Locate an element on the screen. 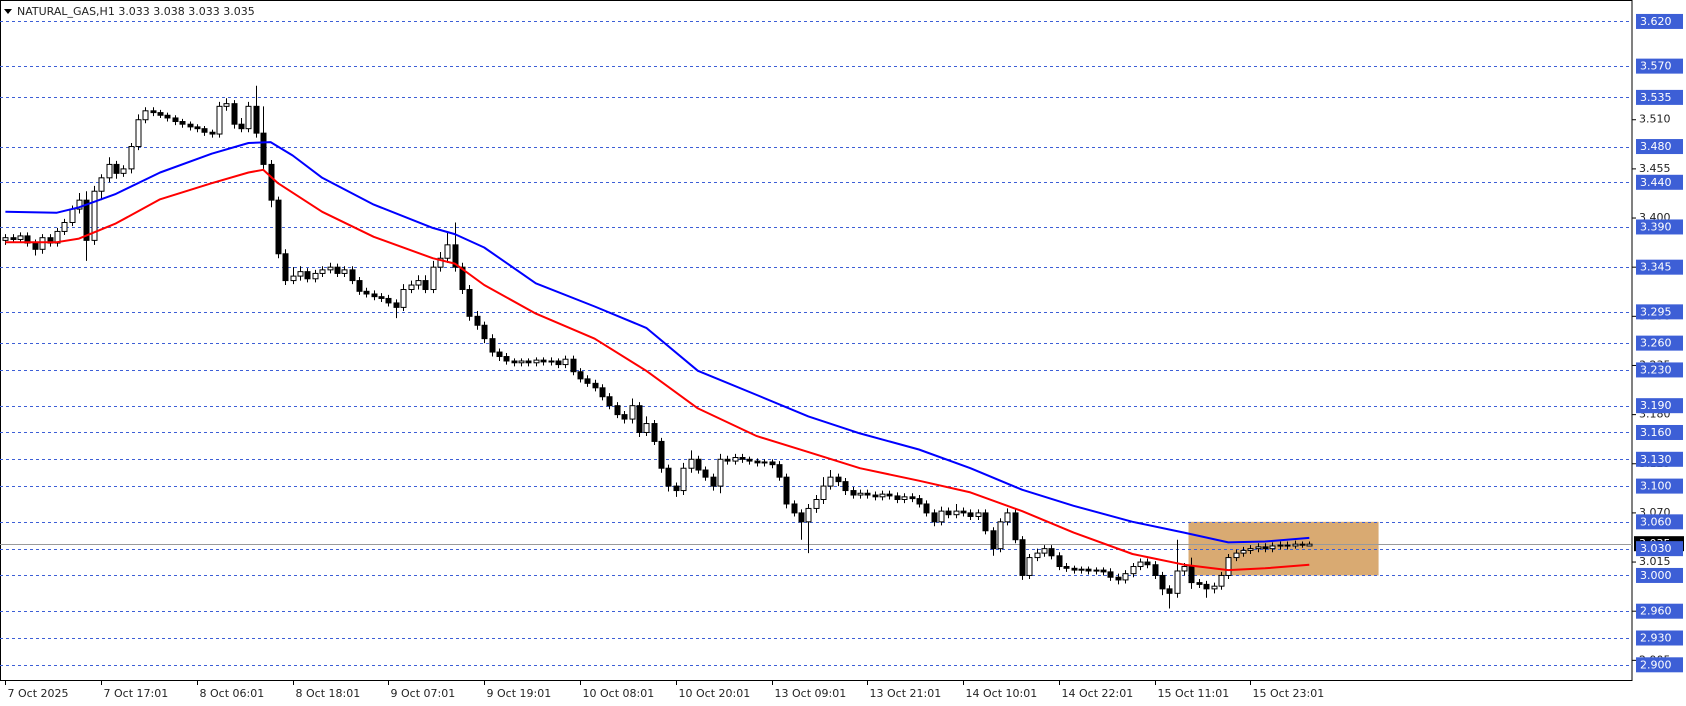  y-tick-label: 3.510 is located at coordinates (1655, 119).